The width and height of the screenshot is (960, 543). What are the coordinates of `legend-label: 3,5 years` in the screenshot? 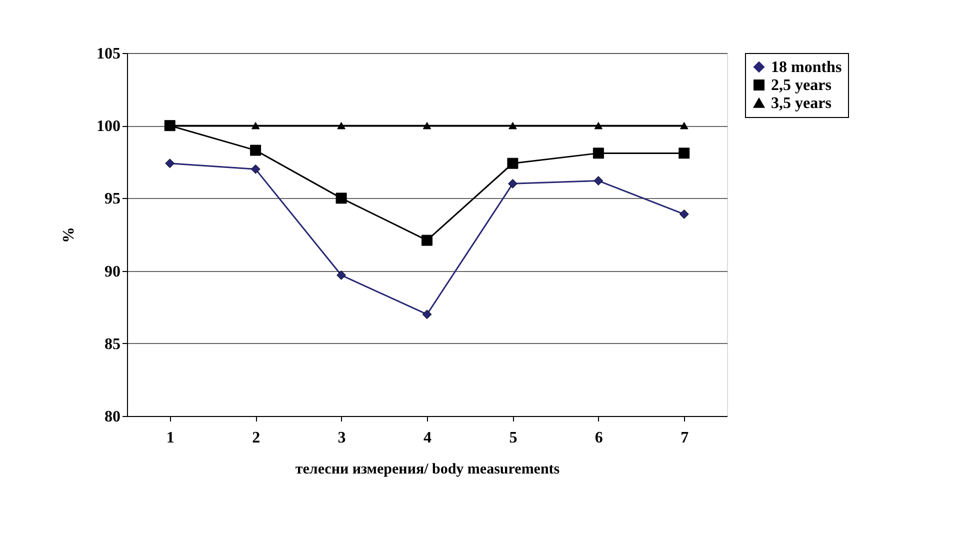 It's located at (801, 103).